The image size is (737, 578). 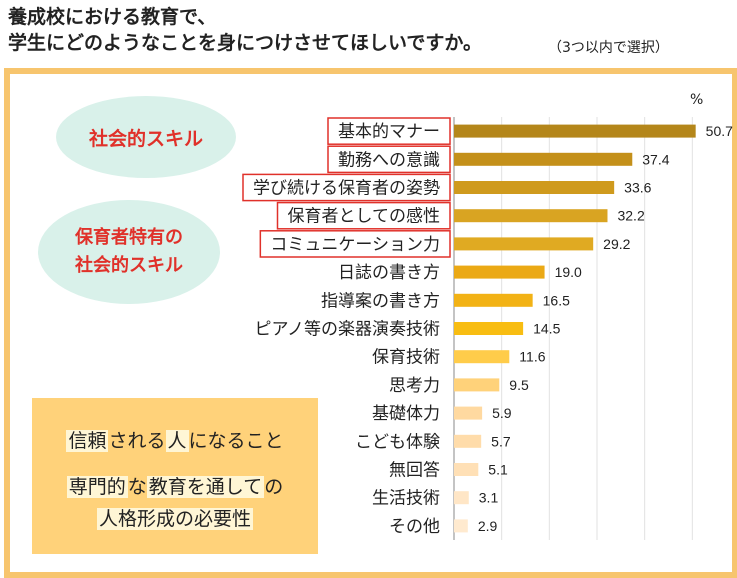 What do you see at coordinates (112, 17) in the screenshot?
I see `title-line-1: 養成校における教育で、` at bounding box center [112, 17].